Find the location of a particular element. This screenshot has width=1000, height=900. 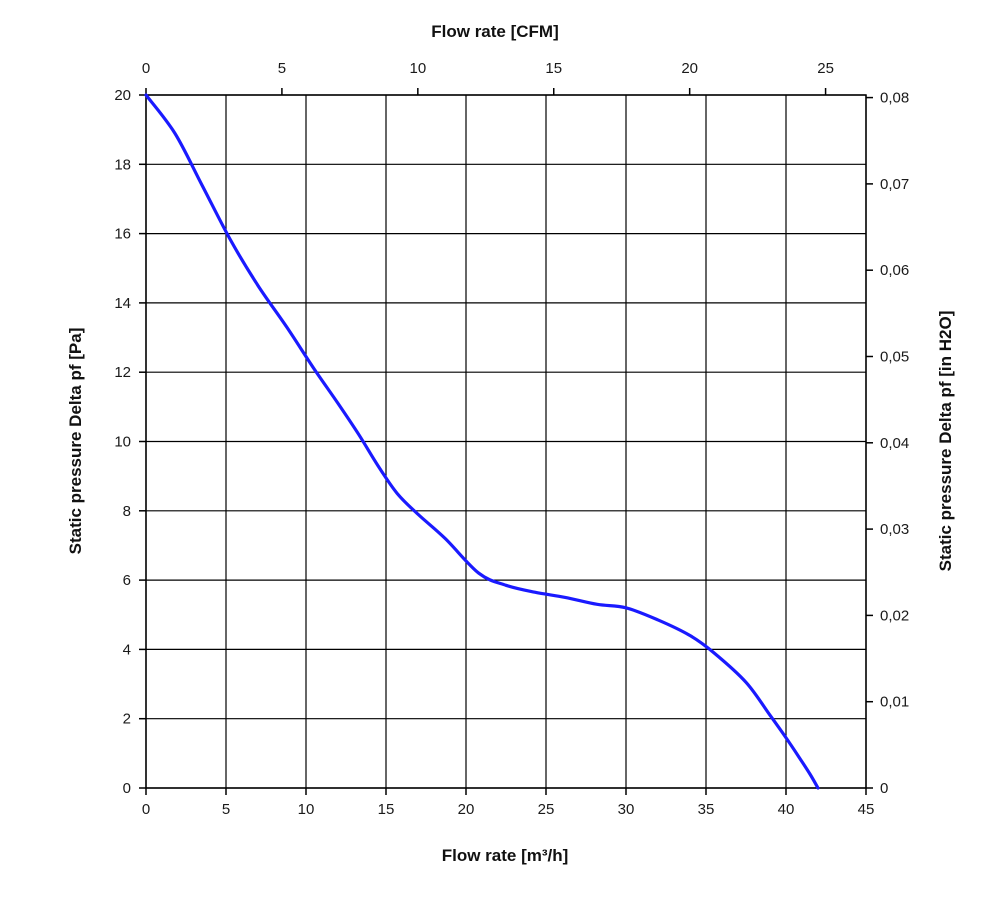

top-tick-label: 0 is located at coordinates (146, 68).